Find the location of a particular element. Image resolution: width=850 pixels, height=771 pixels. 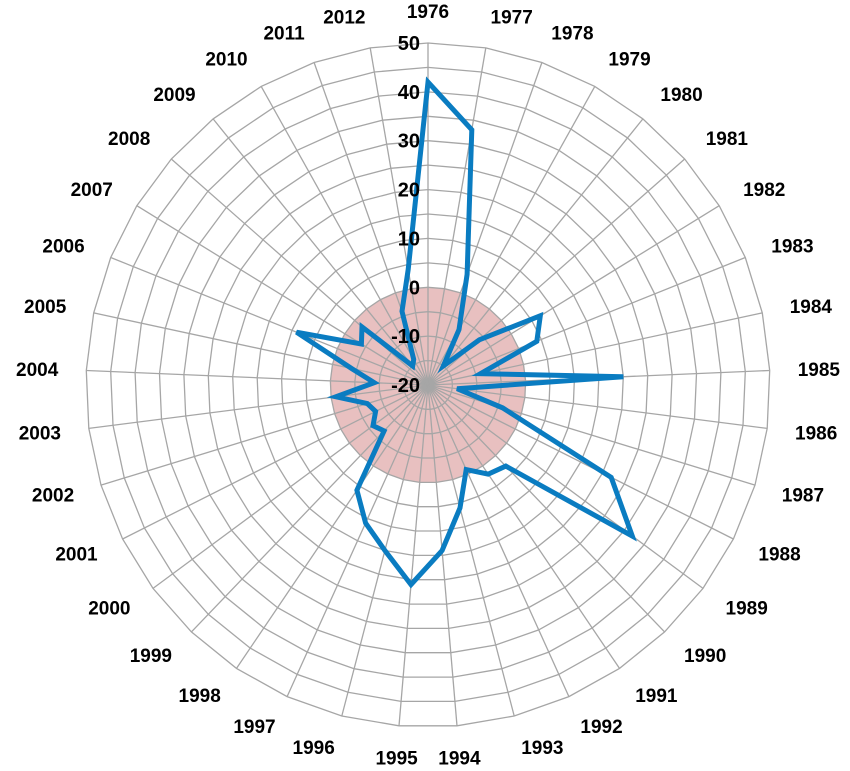

category-label: 1977 is located at coordinates (512, 17).